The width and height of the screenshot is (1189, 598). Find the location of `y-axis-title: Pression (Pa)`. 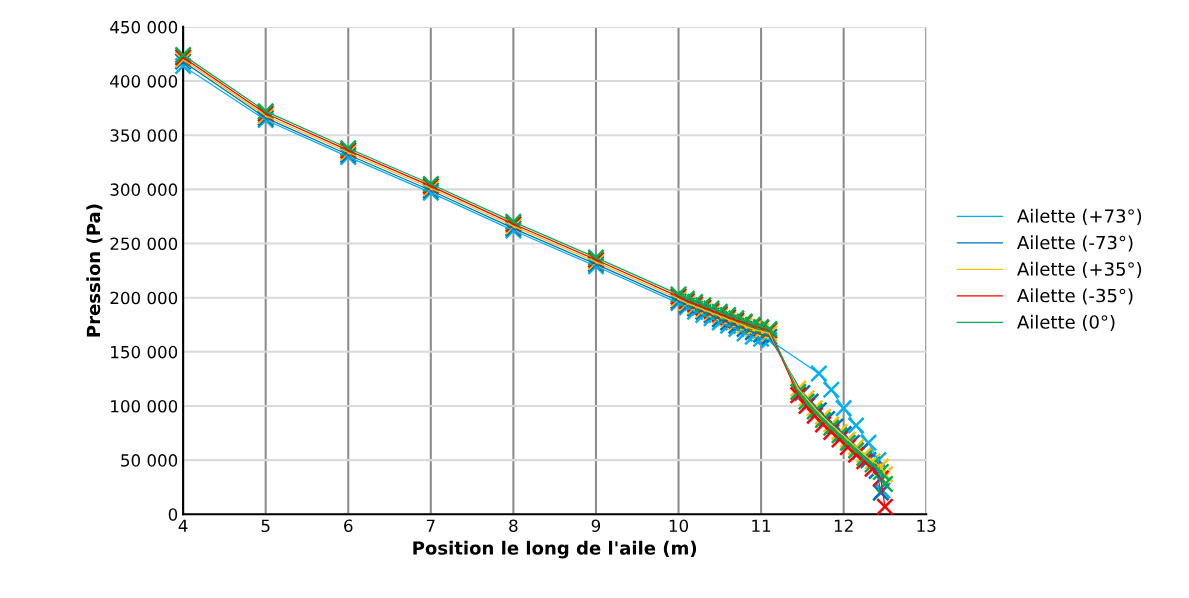

y-axis-title: Pression (Pa) is located at coordinates (94, 270).